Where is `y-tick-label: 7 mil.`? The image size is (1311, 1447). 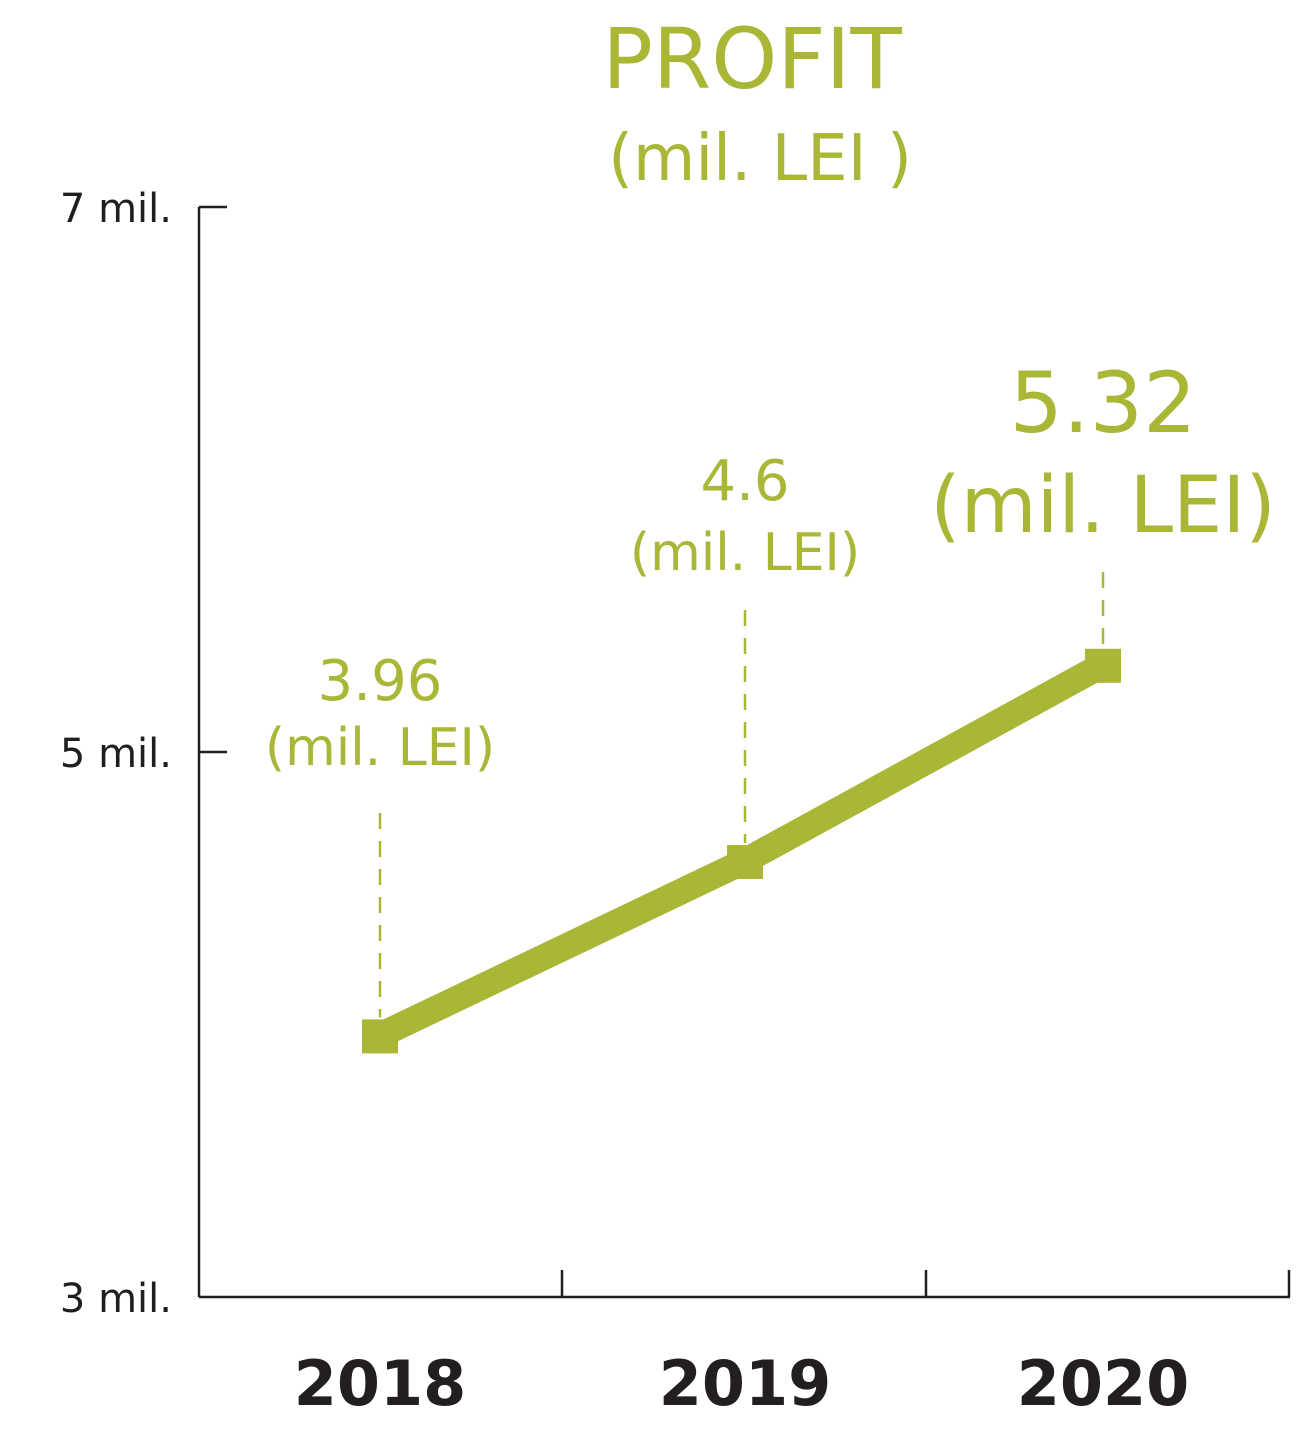 y-tick-label: 7 mil. is located at coordinates (116, 209).